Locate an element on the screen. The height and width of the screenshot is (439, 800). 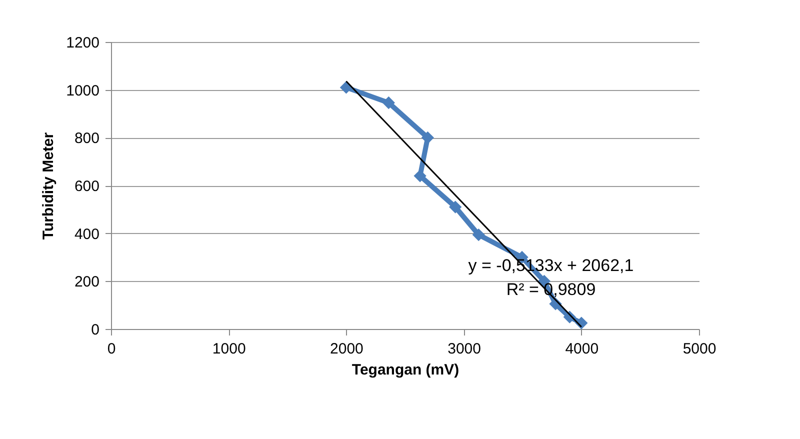
y-tick-label: 600 is located at coordinates (87, 186).